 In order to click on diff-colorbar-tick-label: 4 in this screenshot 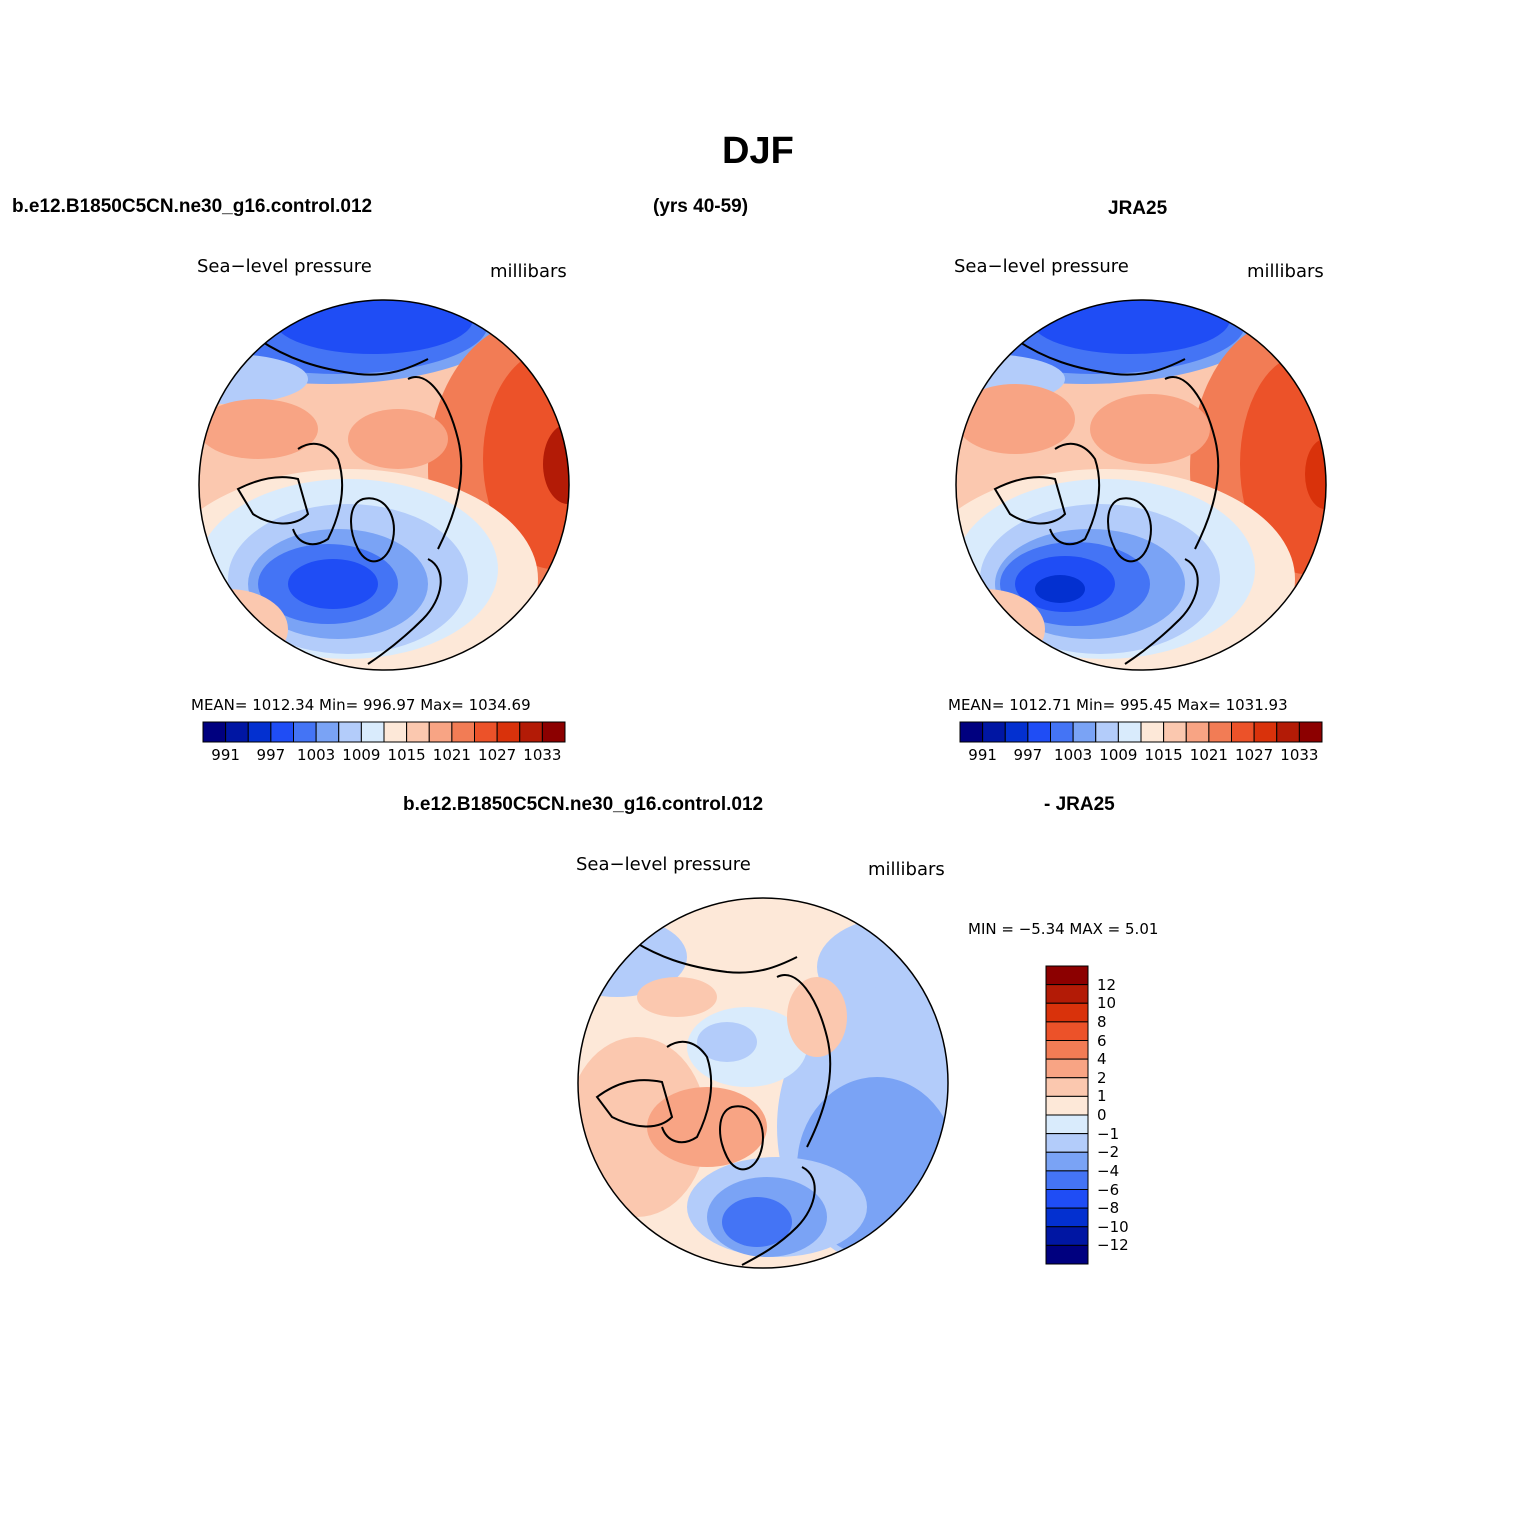, I will do `click(1102, 1059)`.